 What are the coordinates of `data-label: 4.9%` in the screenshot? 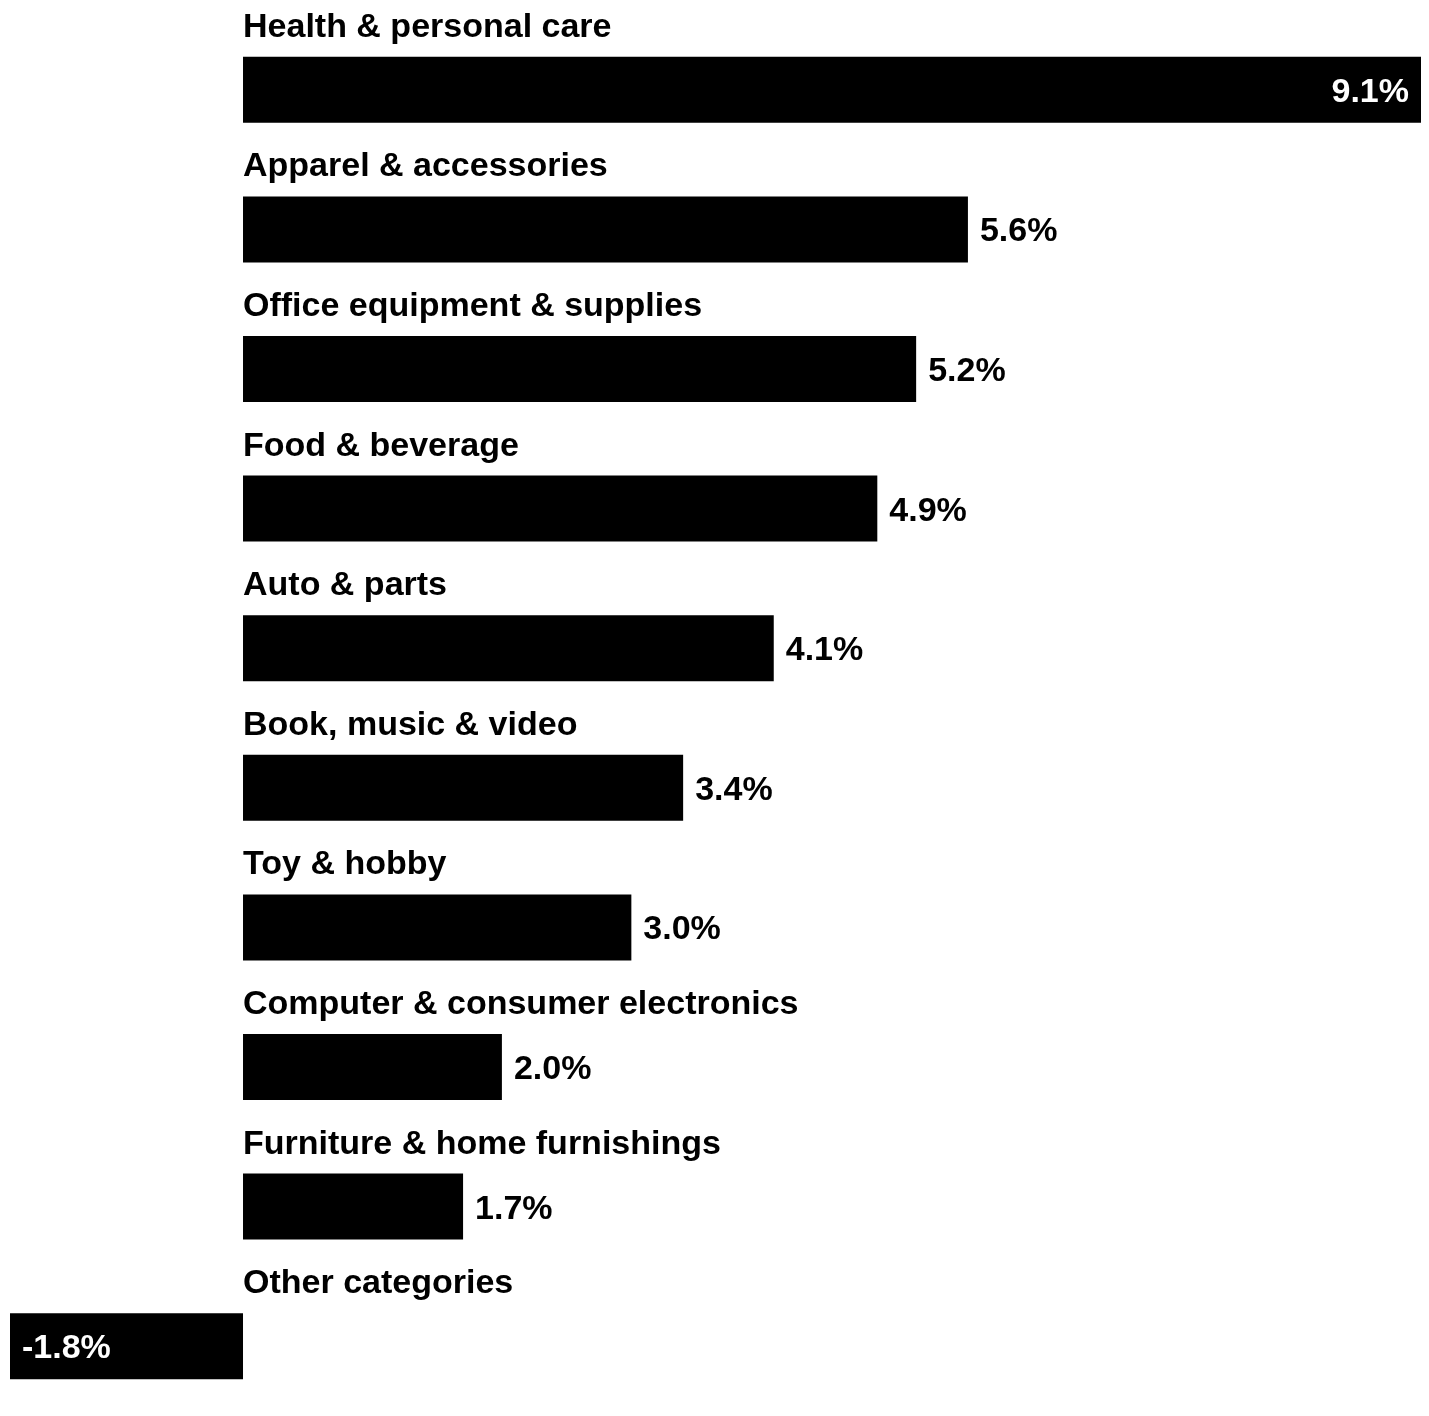 It's located at (928, 508).